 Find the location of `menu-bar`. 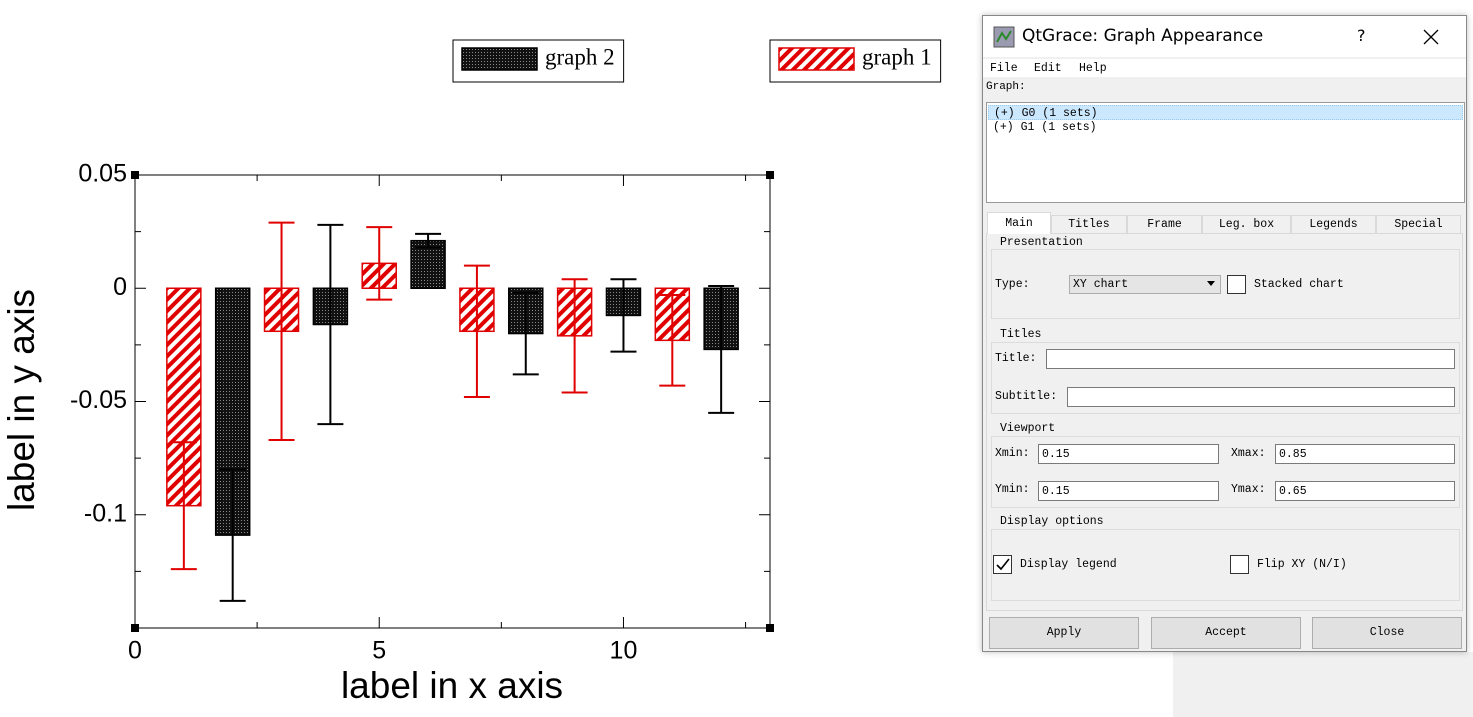

menu-bar is located at coordinates (1224, 68).